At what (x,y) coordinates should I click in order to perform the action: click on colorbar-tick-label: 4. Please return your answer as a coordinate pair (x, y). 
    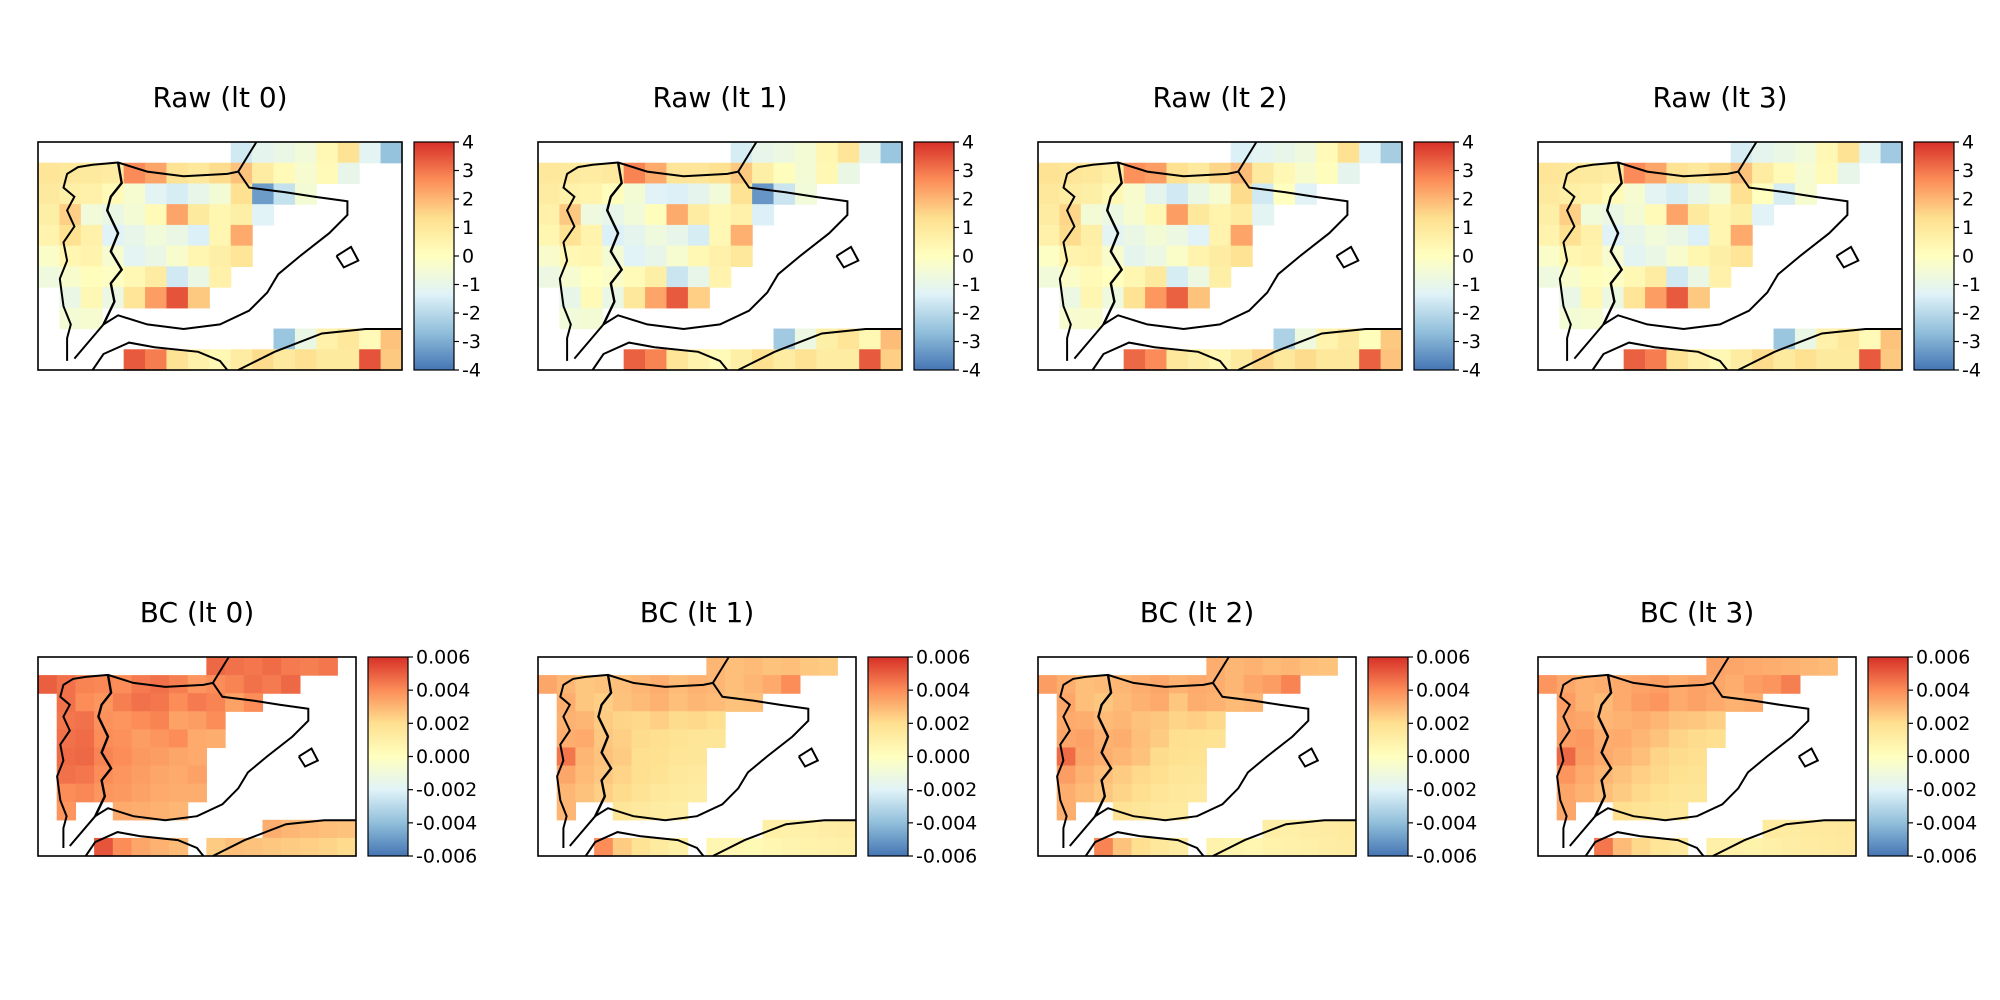
    Looking at the image, I should click on (968, 143).